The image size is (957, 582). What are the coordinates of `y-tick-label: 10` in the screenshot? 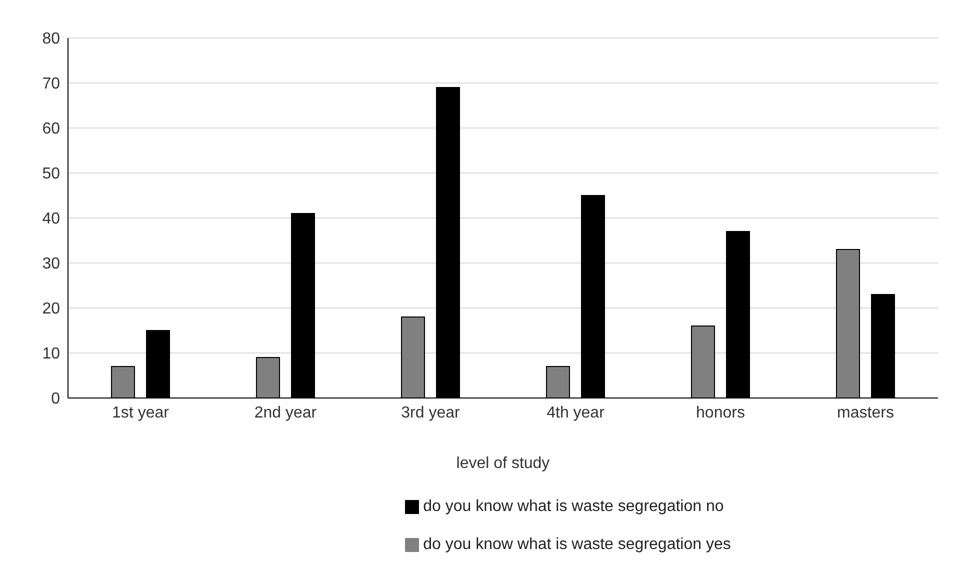 It's located at (51, 354).